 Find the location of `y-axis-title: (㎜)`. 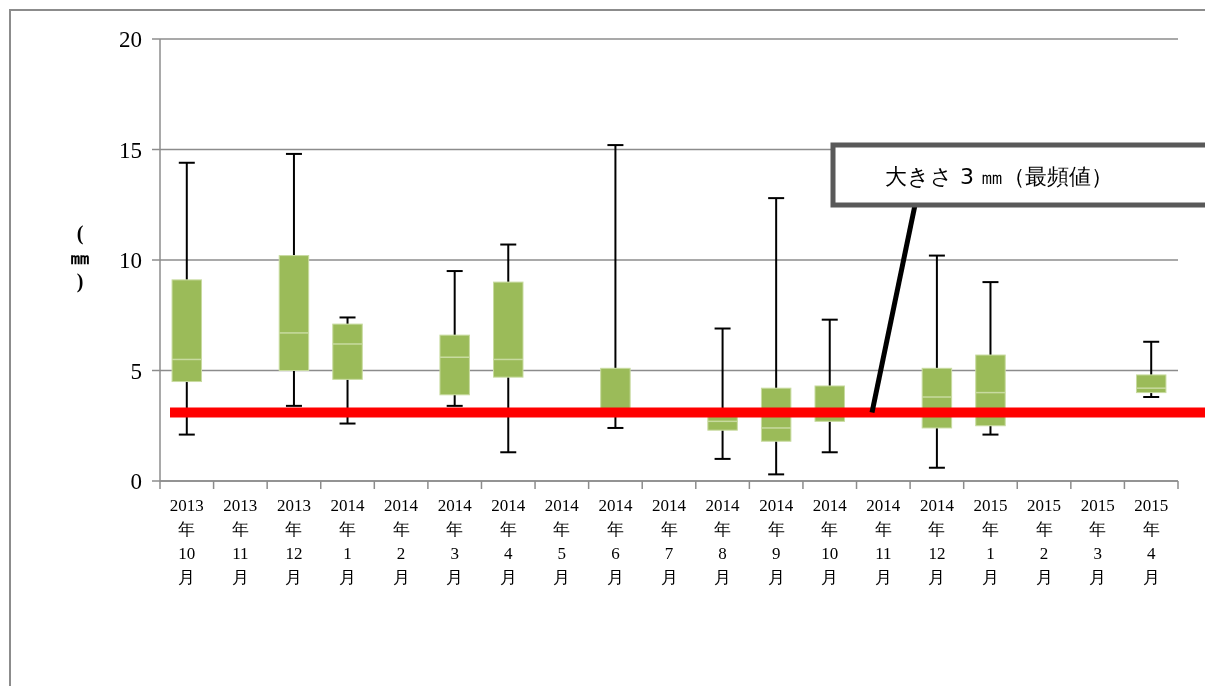

y-axis-title: (㎜) is located at coordinates (80, 257).